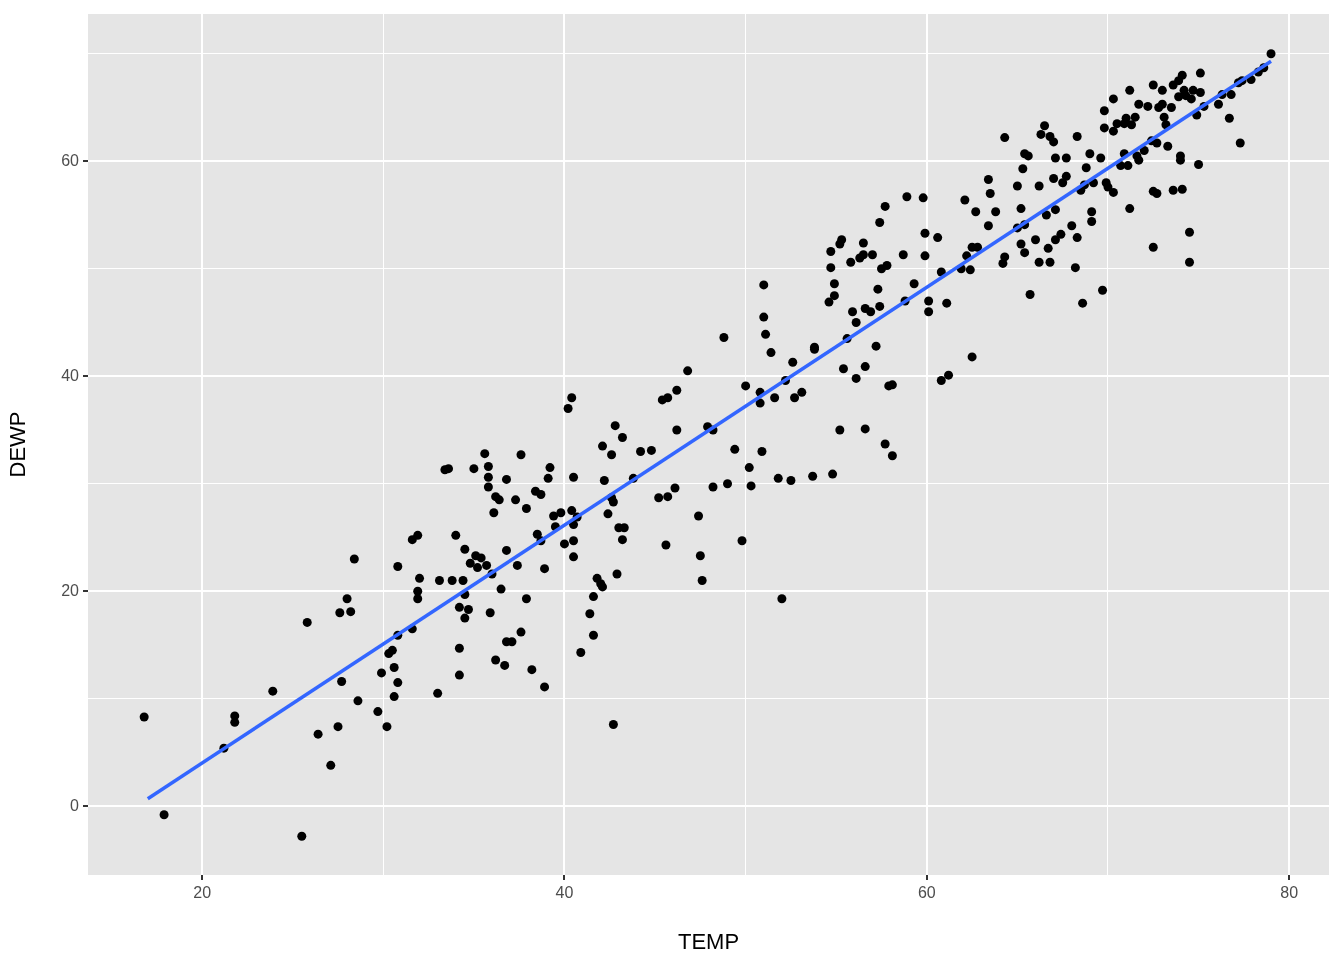  What do you see at coordinates (18, 444) in the screenshot?
I see `y-axis-title: DEWP` at bounding box center [18, 444].